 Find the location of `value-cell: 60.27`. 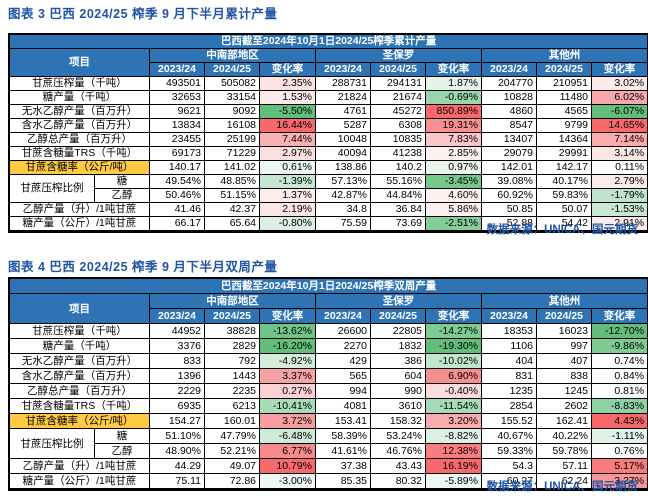

value-cell: 60.27 is located at coordinates (509, 481).